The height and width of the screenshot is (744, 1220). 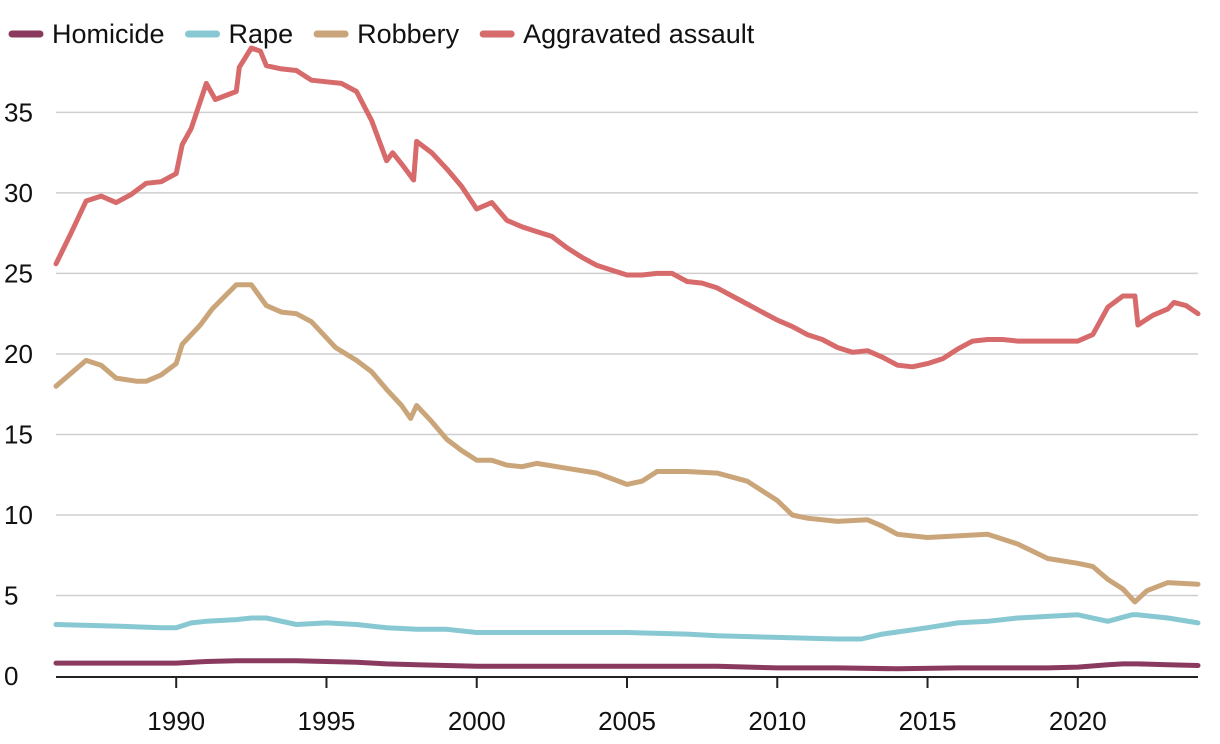 I want to click on legend-label-aggravated-assault: Aggravated assault, so click(x=639, y=34).